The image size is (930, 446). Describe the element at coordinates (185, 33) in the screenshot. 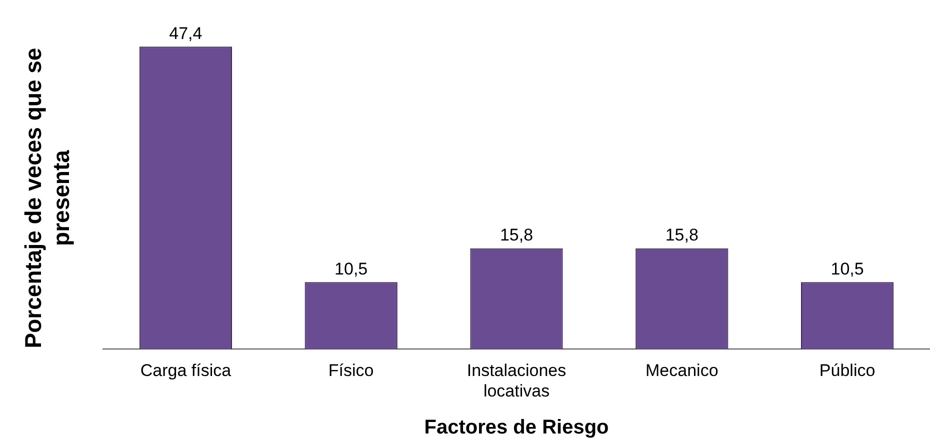

I see `data-label: 47,4` at that location.